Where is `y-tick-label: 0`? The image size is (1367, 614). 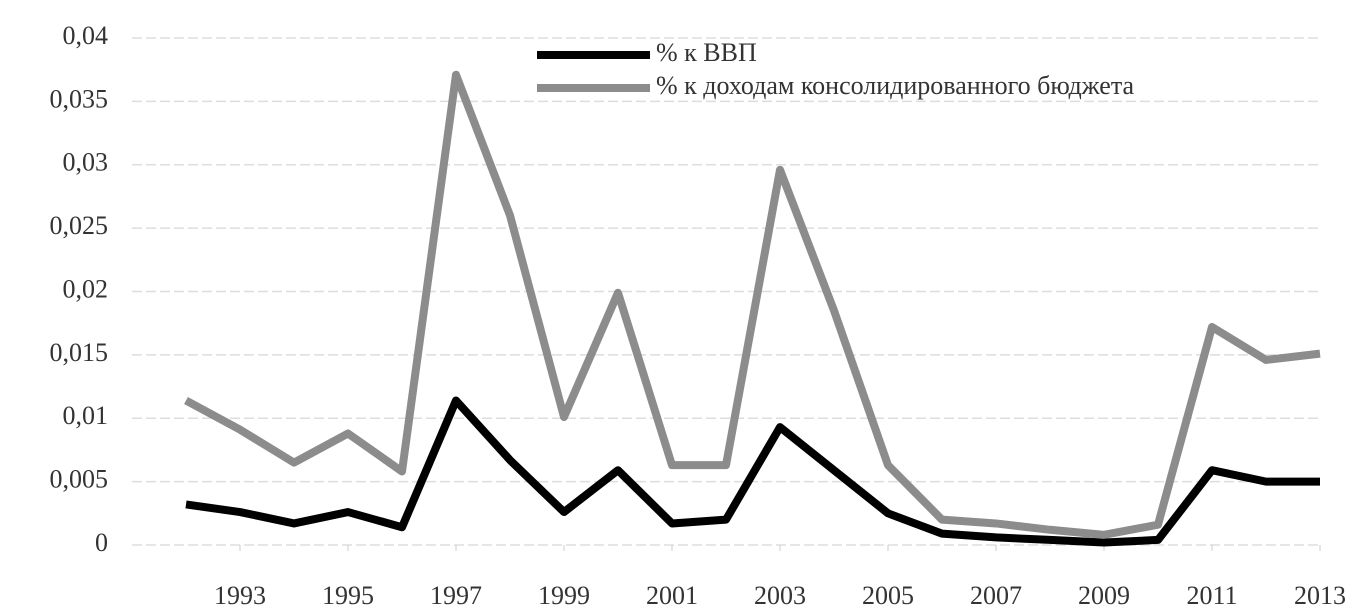 y-tick-label: 0 is located at coordinates (101, 542).